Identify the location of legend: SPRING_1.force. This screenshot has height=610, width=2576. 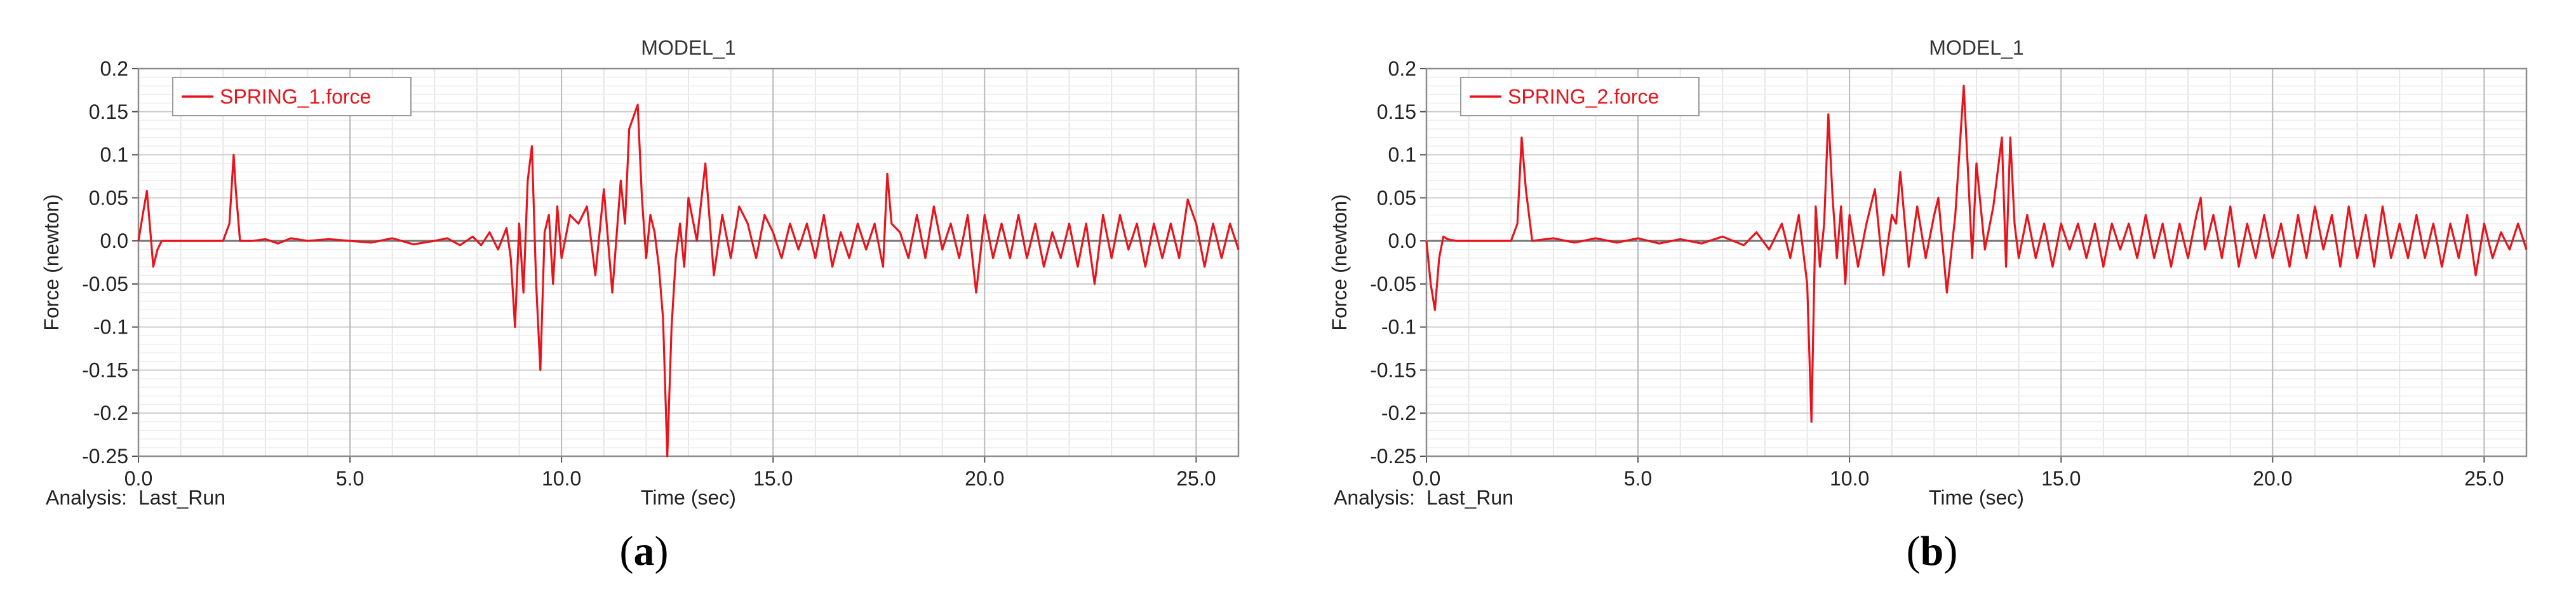
(292, 96).